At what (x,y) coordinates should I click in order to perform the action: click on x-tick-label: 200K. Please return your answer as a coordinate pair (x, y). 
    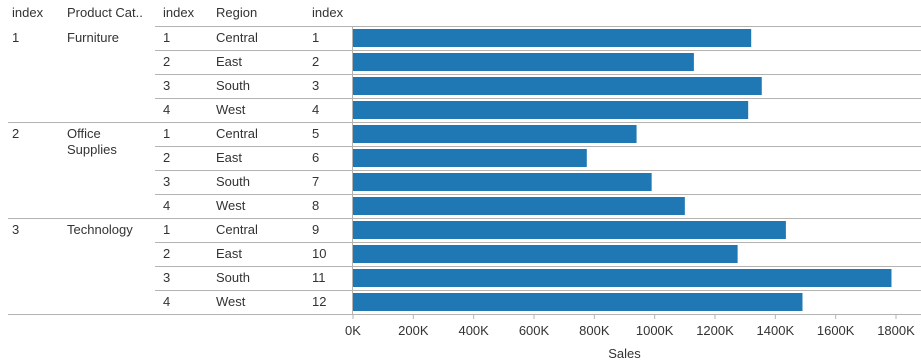
    Looking at the image, I should click on (413, 330).